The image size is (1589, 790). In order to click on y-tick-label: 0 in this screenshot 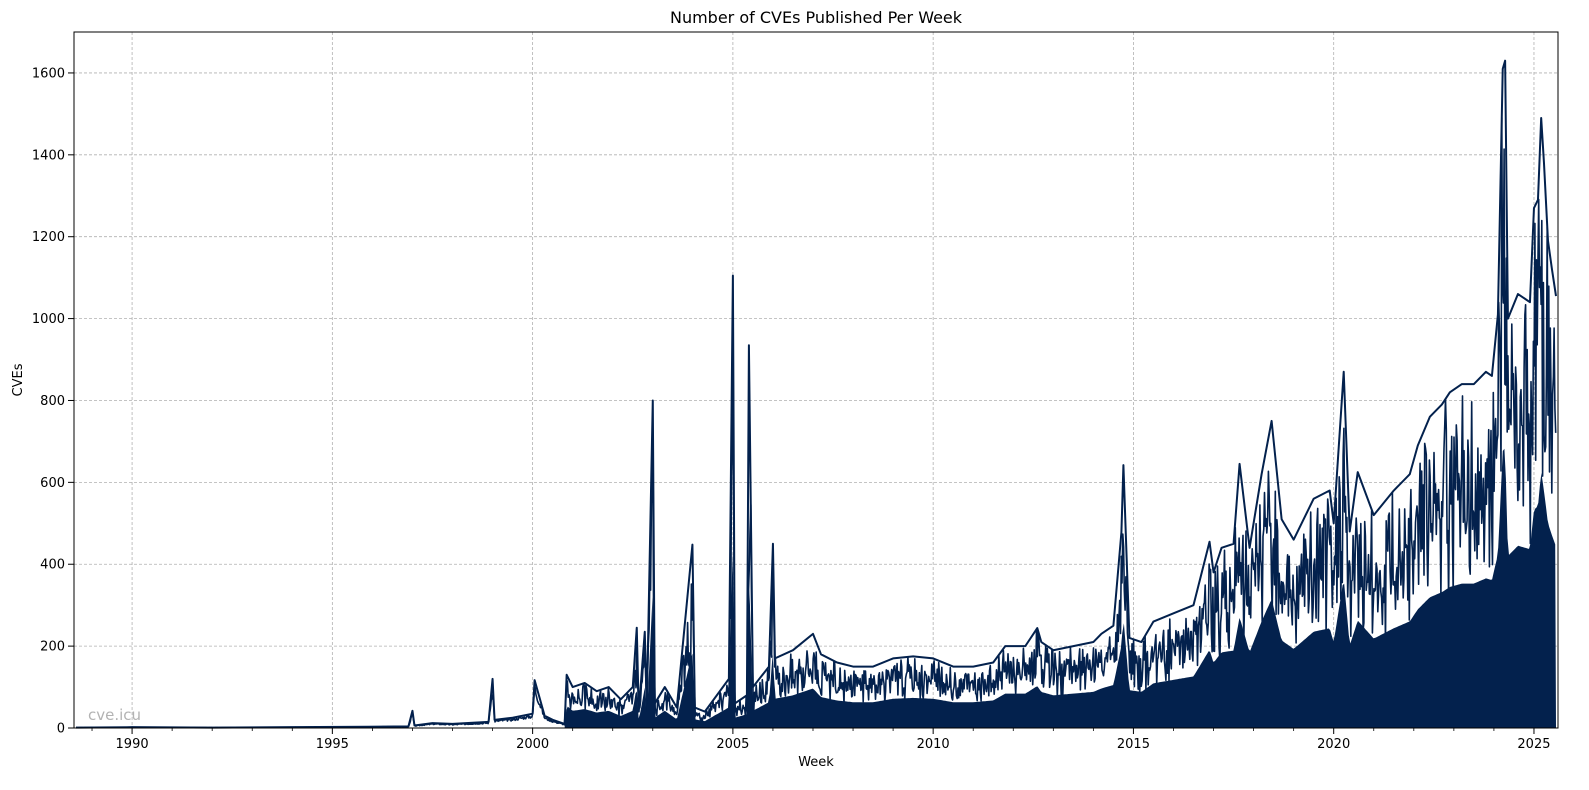, I will do `click(61, 729)`.